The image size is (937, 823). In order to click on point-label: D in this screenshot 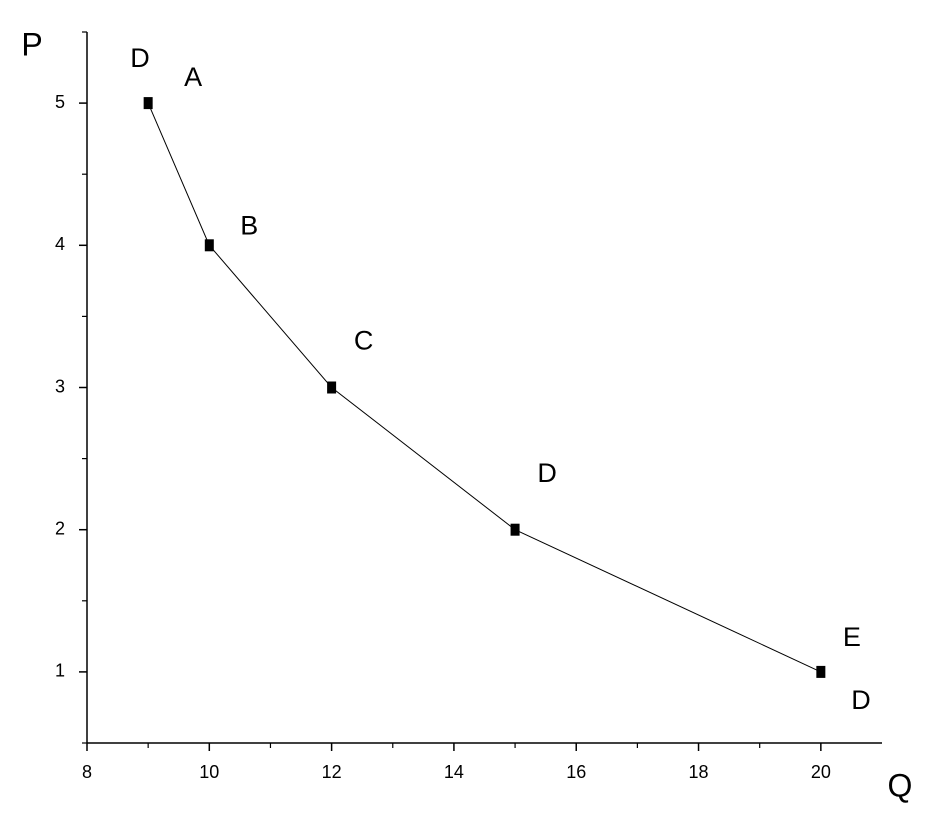, I will do `click(547, 473)`.